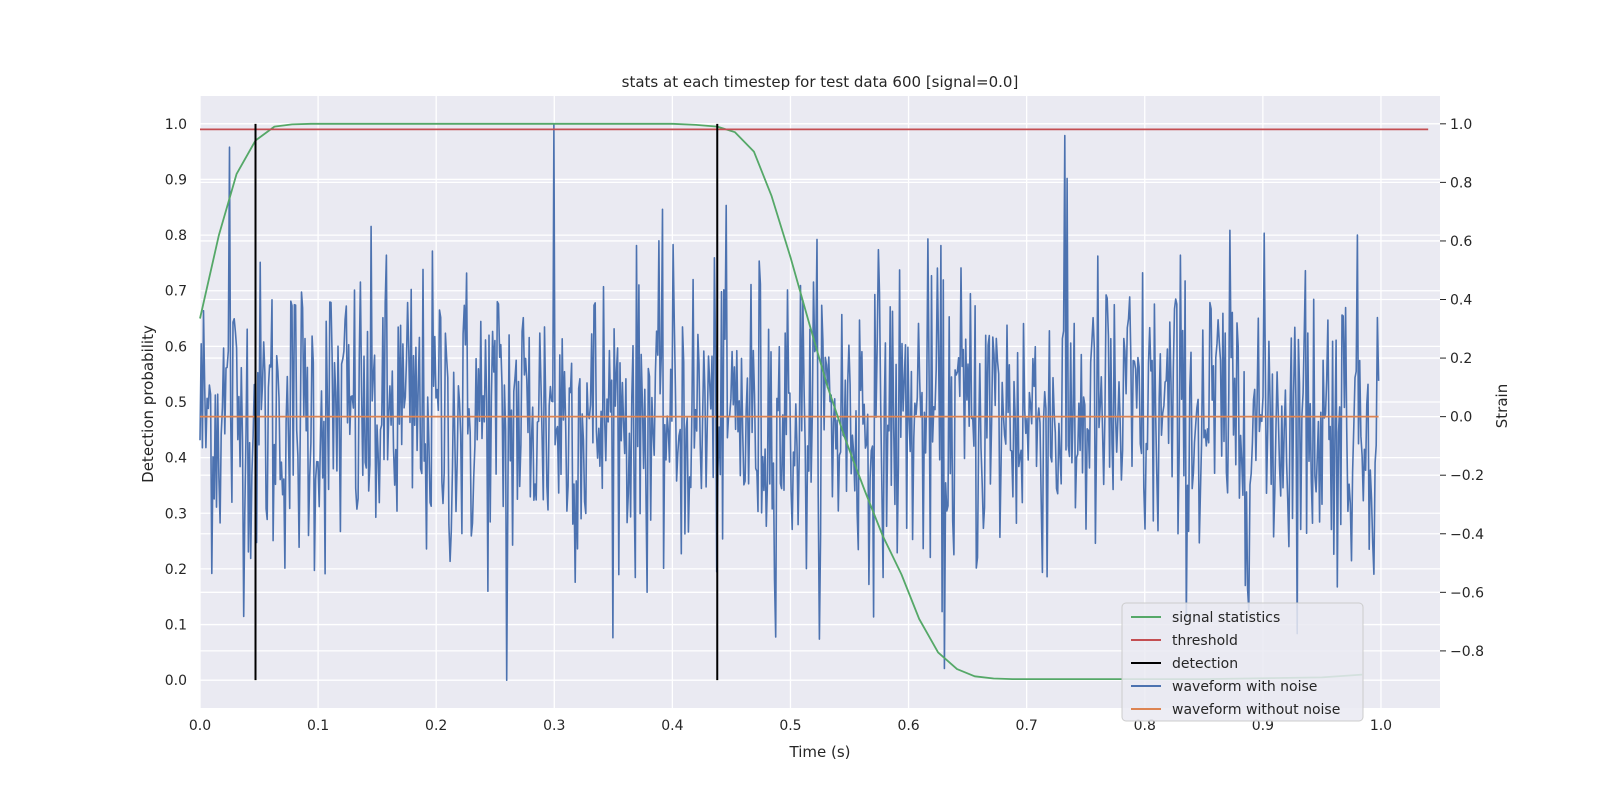 This screenshot has width=1600, height=800. I want to click on legend-label: signal statistics, so click(1226, 618).